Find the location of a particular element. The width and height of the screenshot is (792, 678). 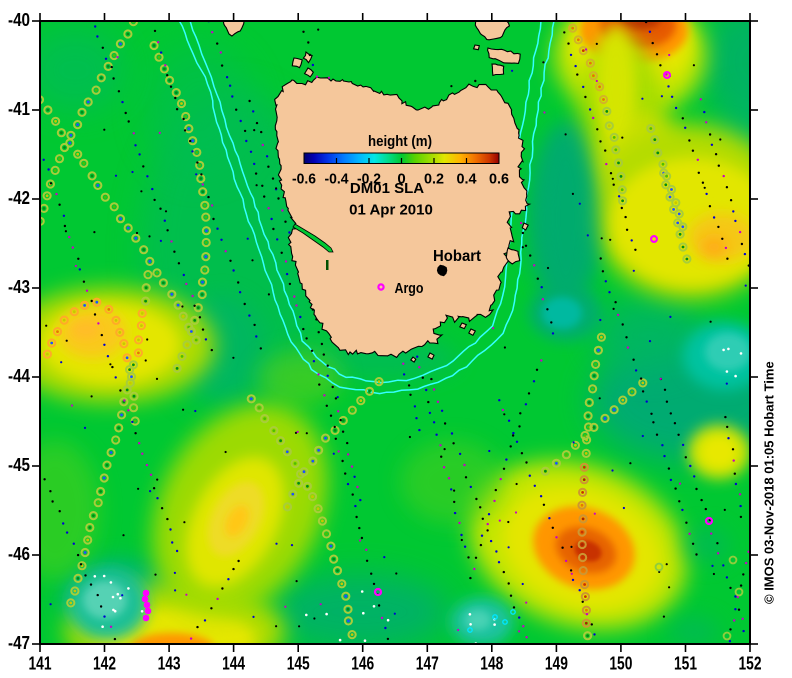

svg-text: 0.4 is located at coordinates (467, 179).